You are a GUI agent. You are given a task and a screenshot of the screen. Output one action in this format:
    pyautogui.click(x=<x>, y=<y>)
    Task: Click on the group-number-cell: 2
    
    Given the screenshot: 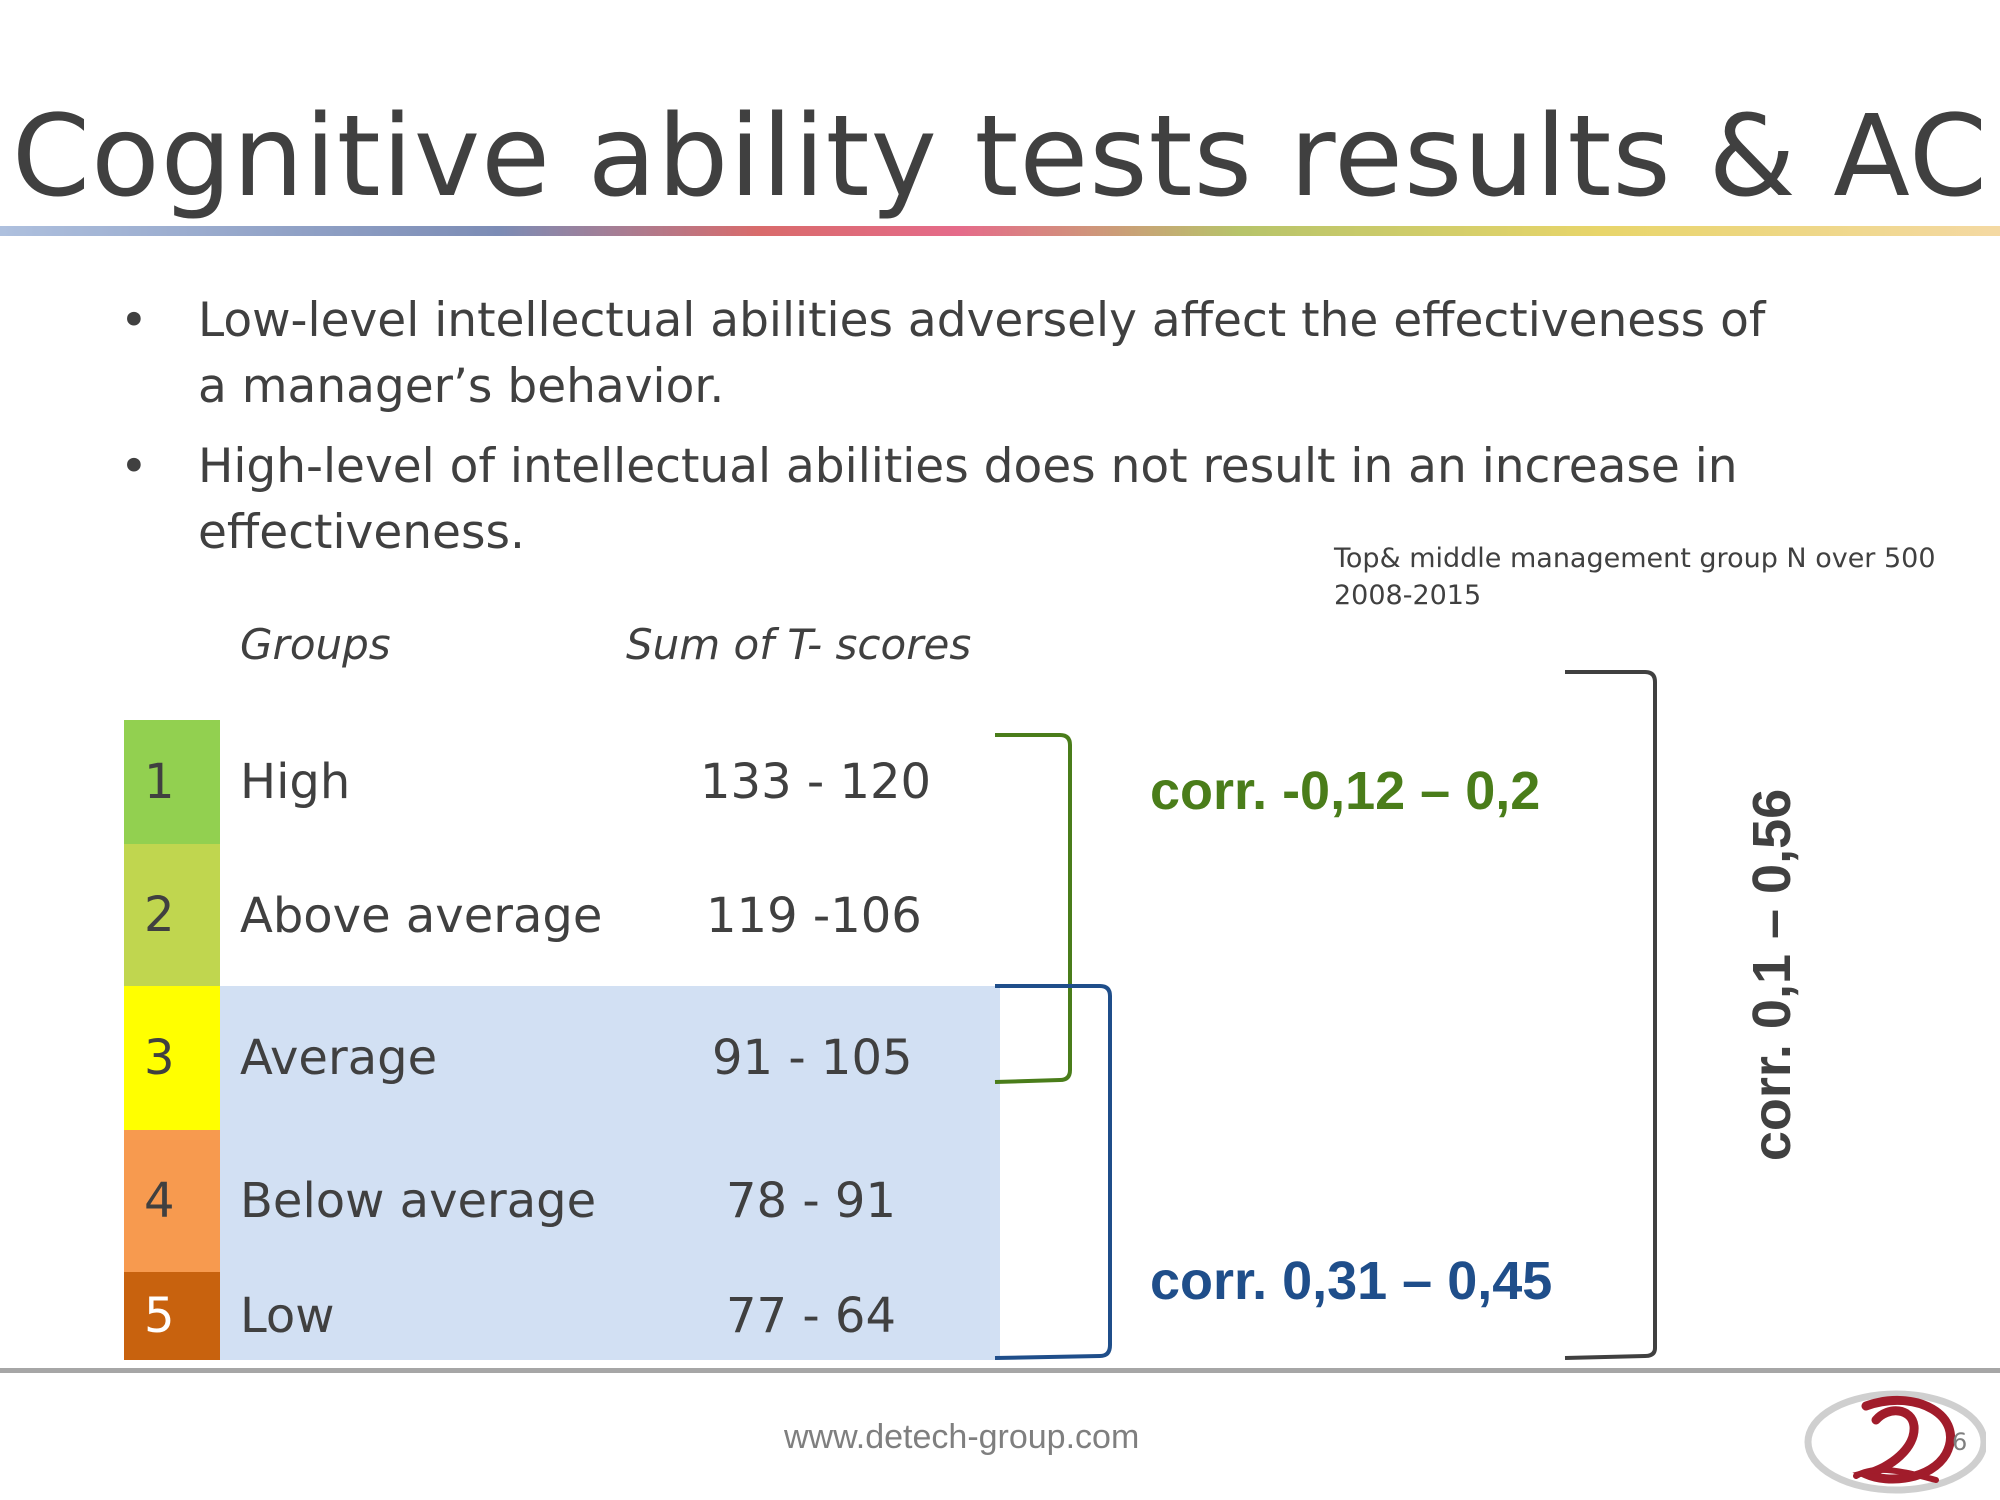 What is the action you would take?
    pyautogui.click(x=172, y=915)
    